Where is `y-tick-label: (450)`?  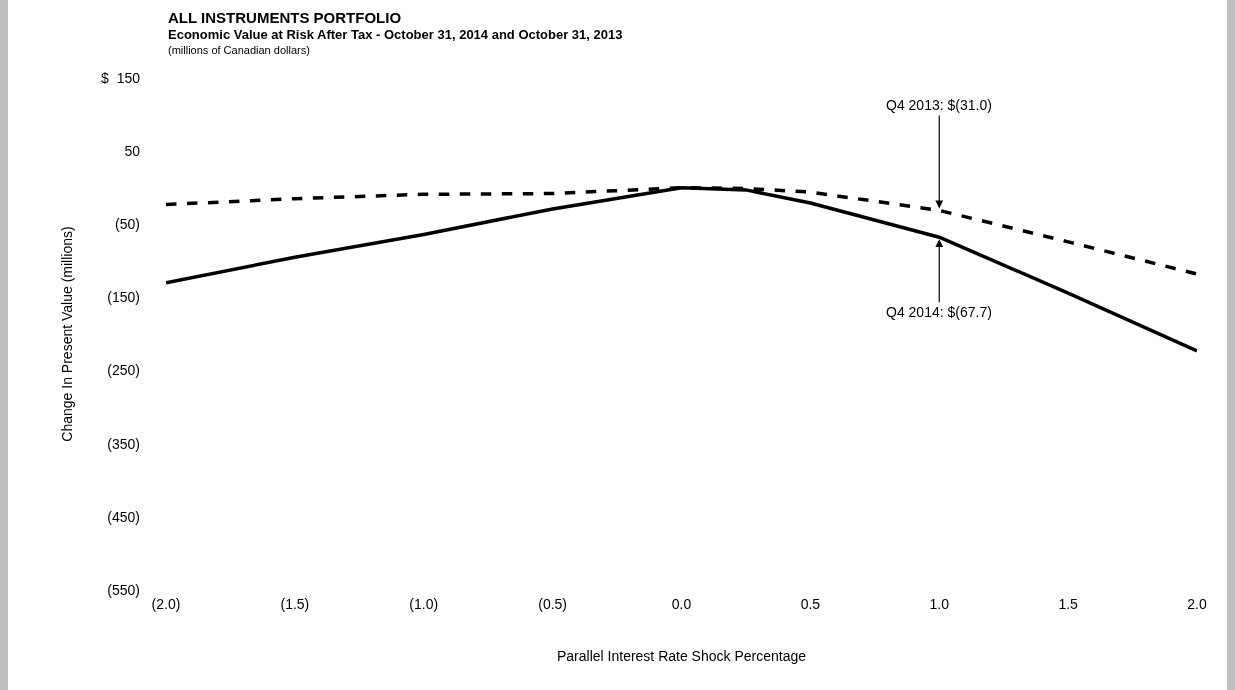
y-tick-label: (450) is located at coordinates (123, 516).